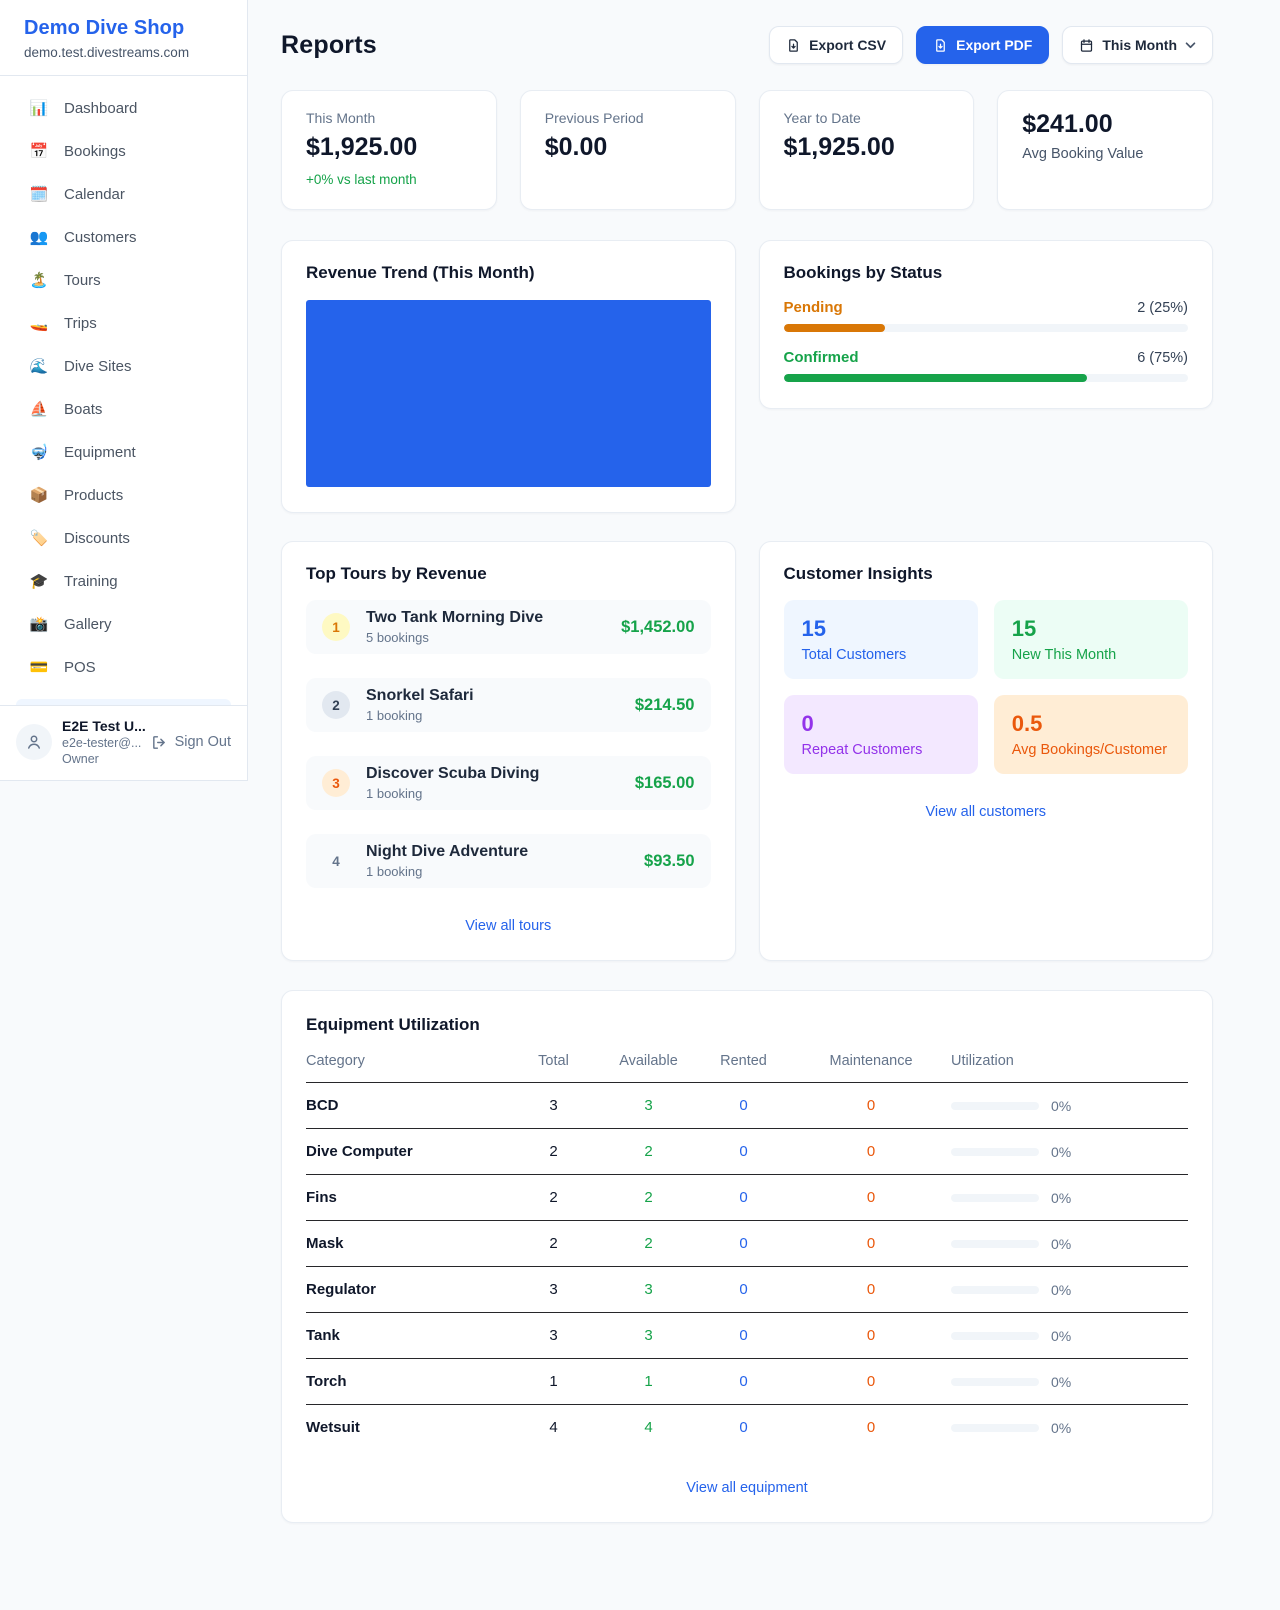 The width and height of the screenshot is (1280, 1610). What do you see at coordinates (123, 702) in the screenshot?
I see `sidebar-item-reports-partial` at bounding box center [123, 702].